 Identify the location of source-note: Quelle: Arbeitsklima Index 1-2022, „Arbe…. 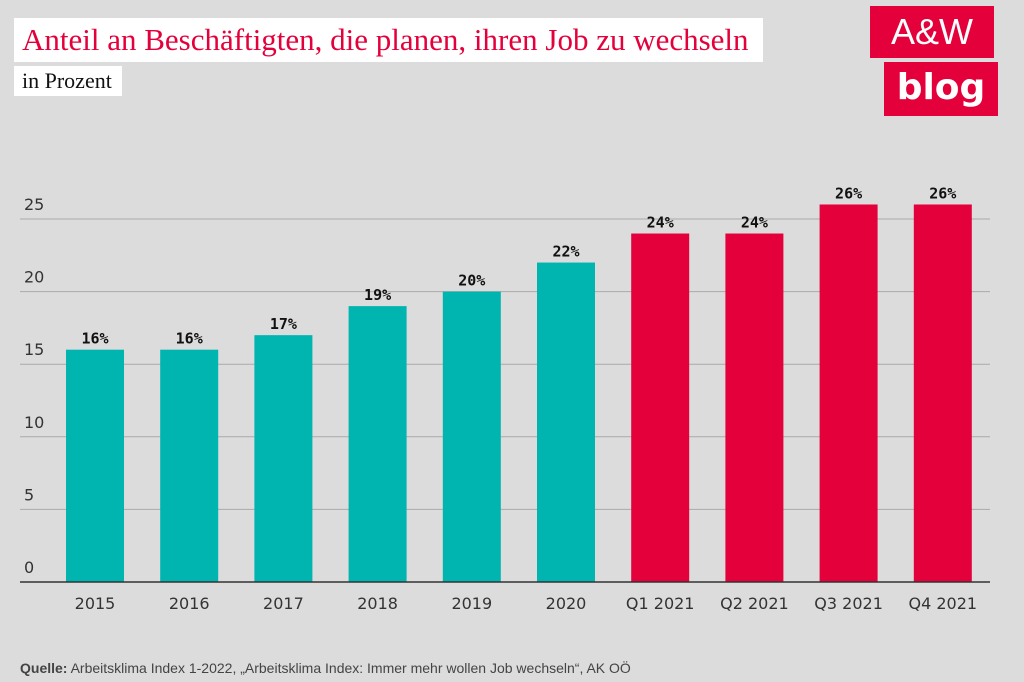
(325, 668).